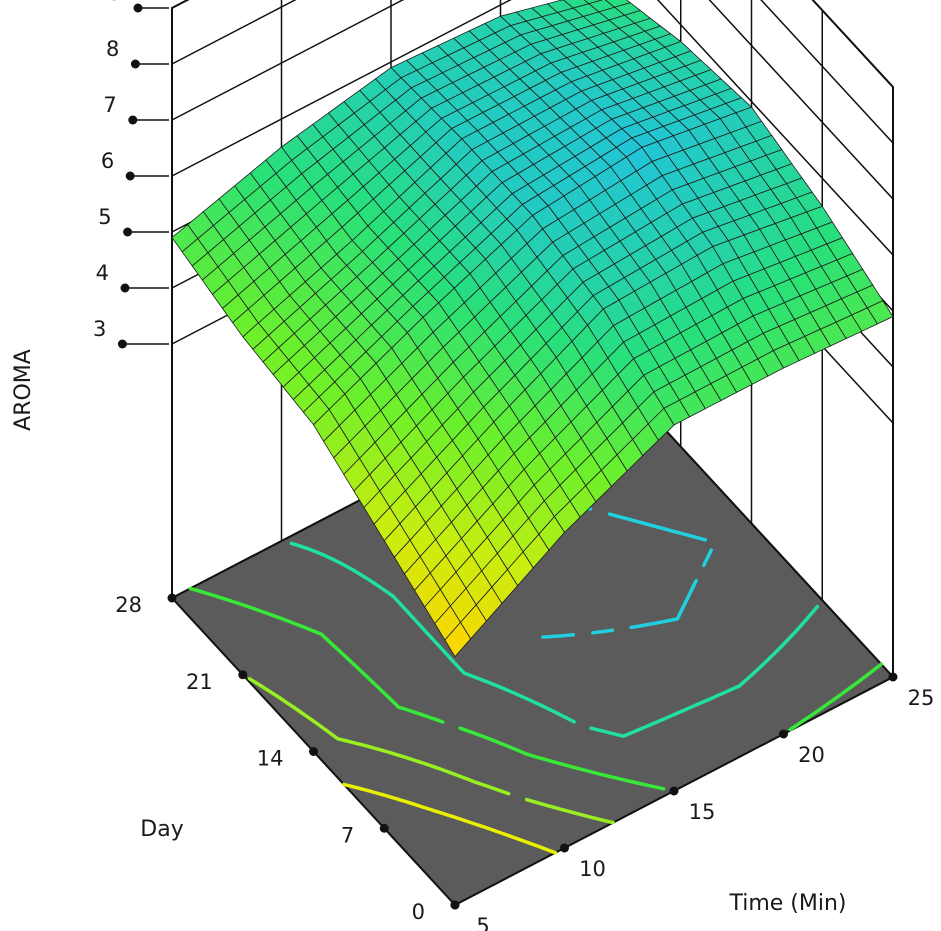  Describe the element at coordinates (128, 605) in the screenshot. I see `y-tick-label: 28` at that location.